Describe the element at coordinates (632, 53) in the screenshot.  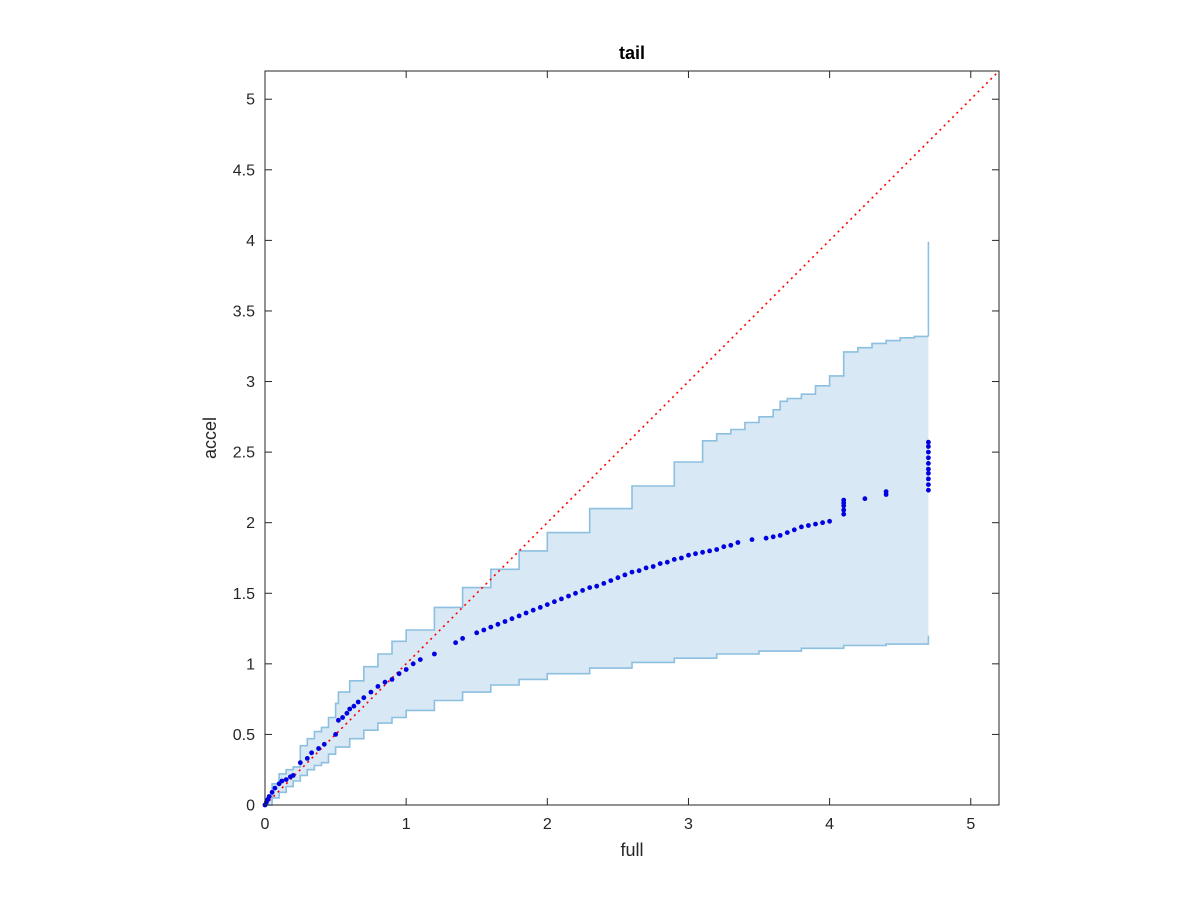
I see `chart-title: tail` at that location.